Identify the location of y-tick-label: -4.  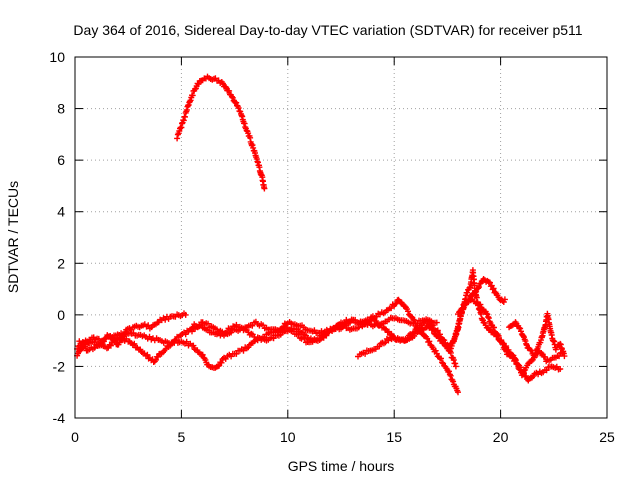
(59, 418).